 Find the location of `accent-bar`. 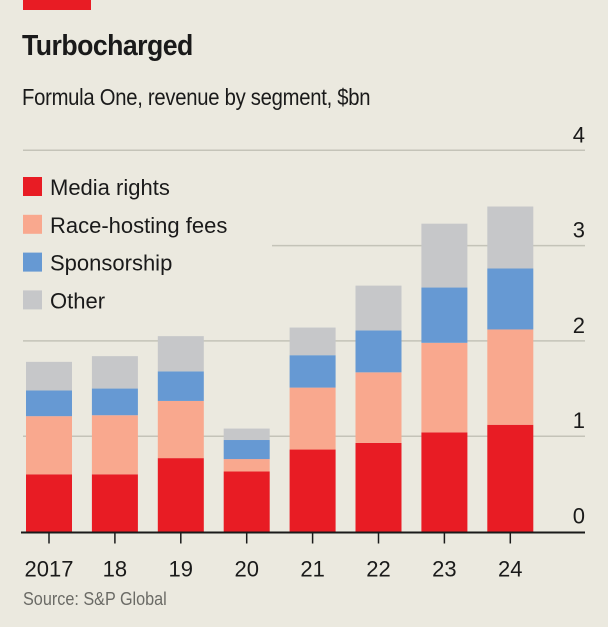

accent-bar is located at coordinates (57, 5).